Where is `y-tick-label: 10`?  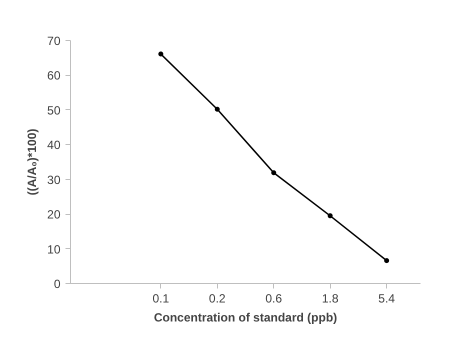 y-tick-label: 10 is located at coordinates (54, 249).